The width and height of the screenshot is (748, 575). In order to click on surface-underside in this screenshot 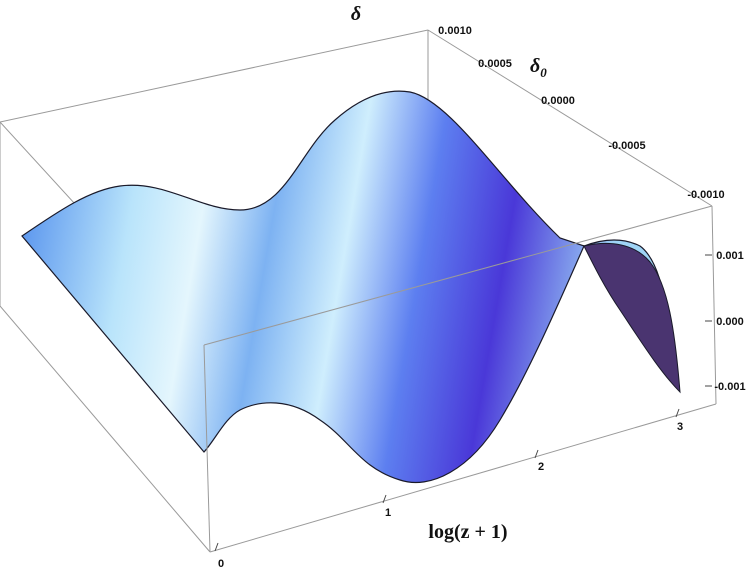, I will do `click(632, 318)`.